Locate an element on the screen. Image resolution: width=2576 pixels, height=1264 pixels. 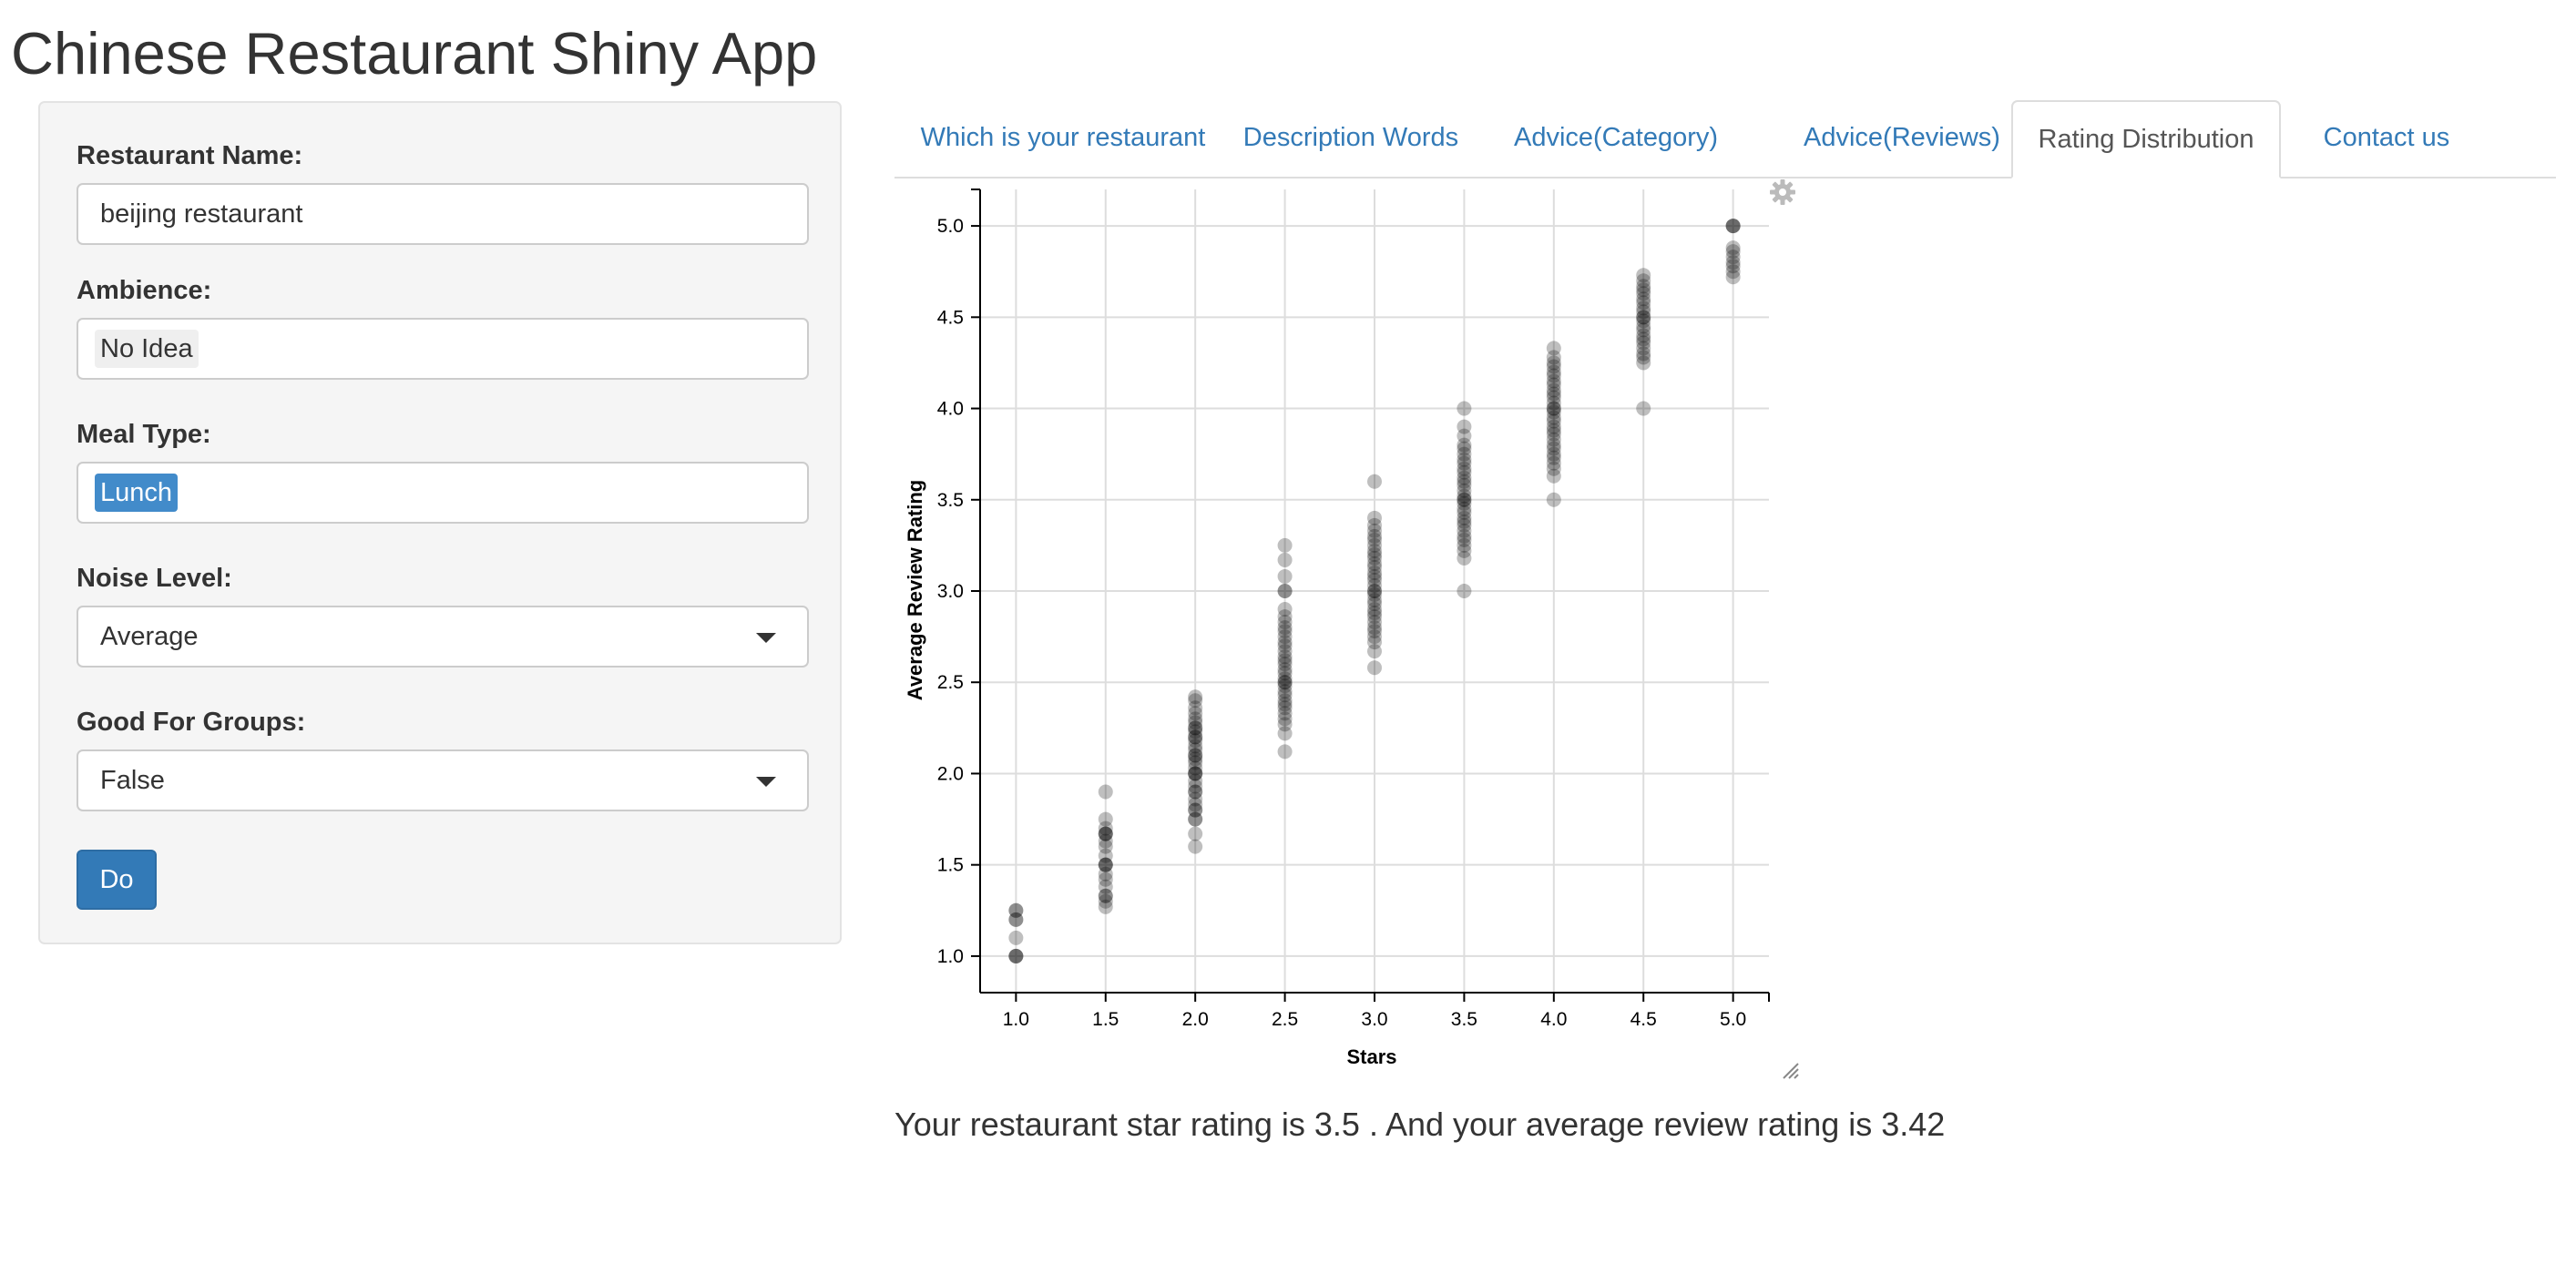
ambience-select: No Idea is located at coordinates (443, 349).